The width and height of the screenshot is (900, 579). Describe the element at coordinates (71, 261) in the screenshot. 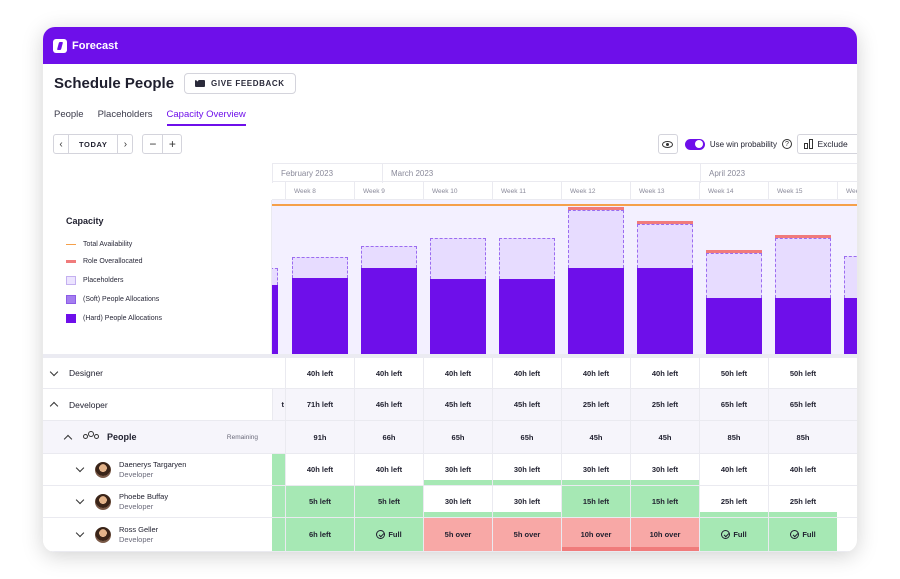

I see `legend-swatch` at that location.